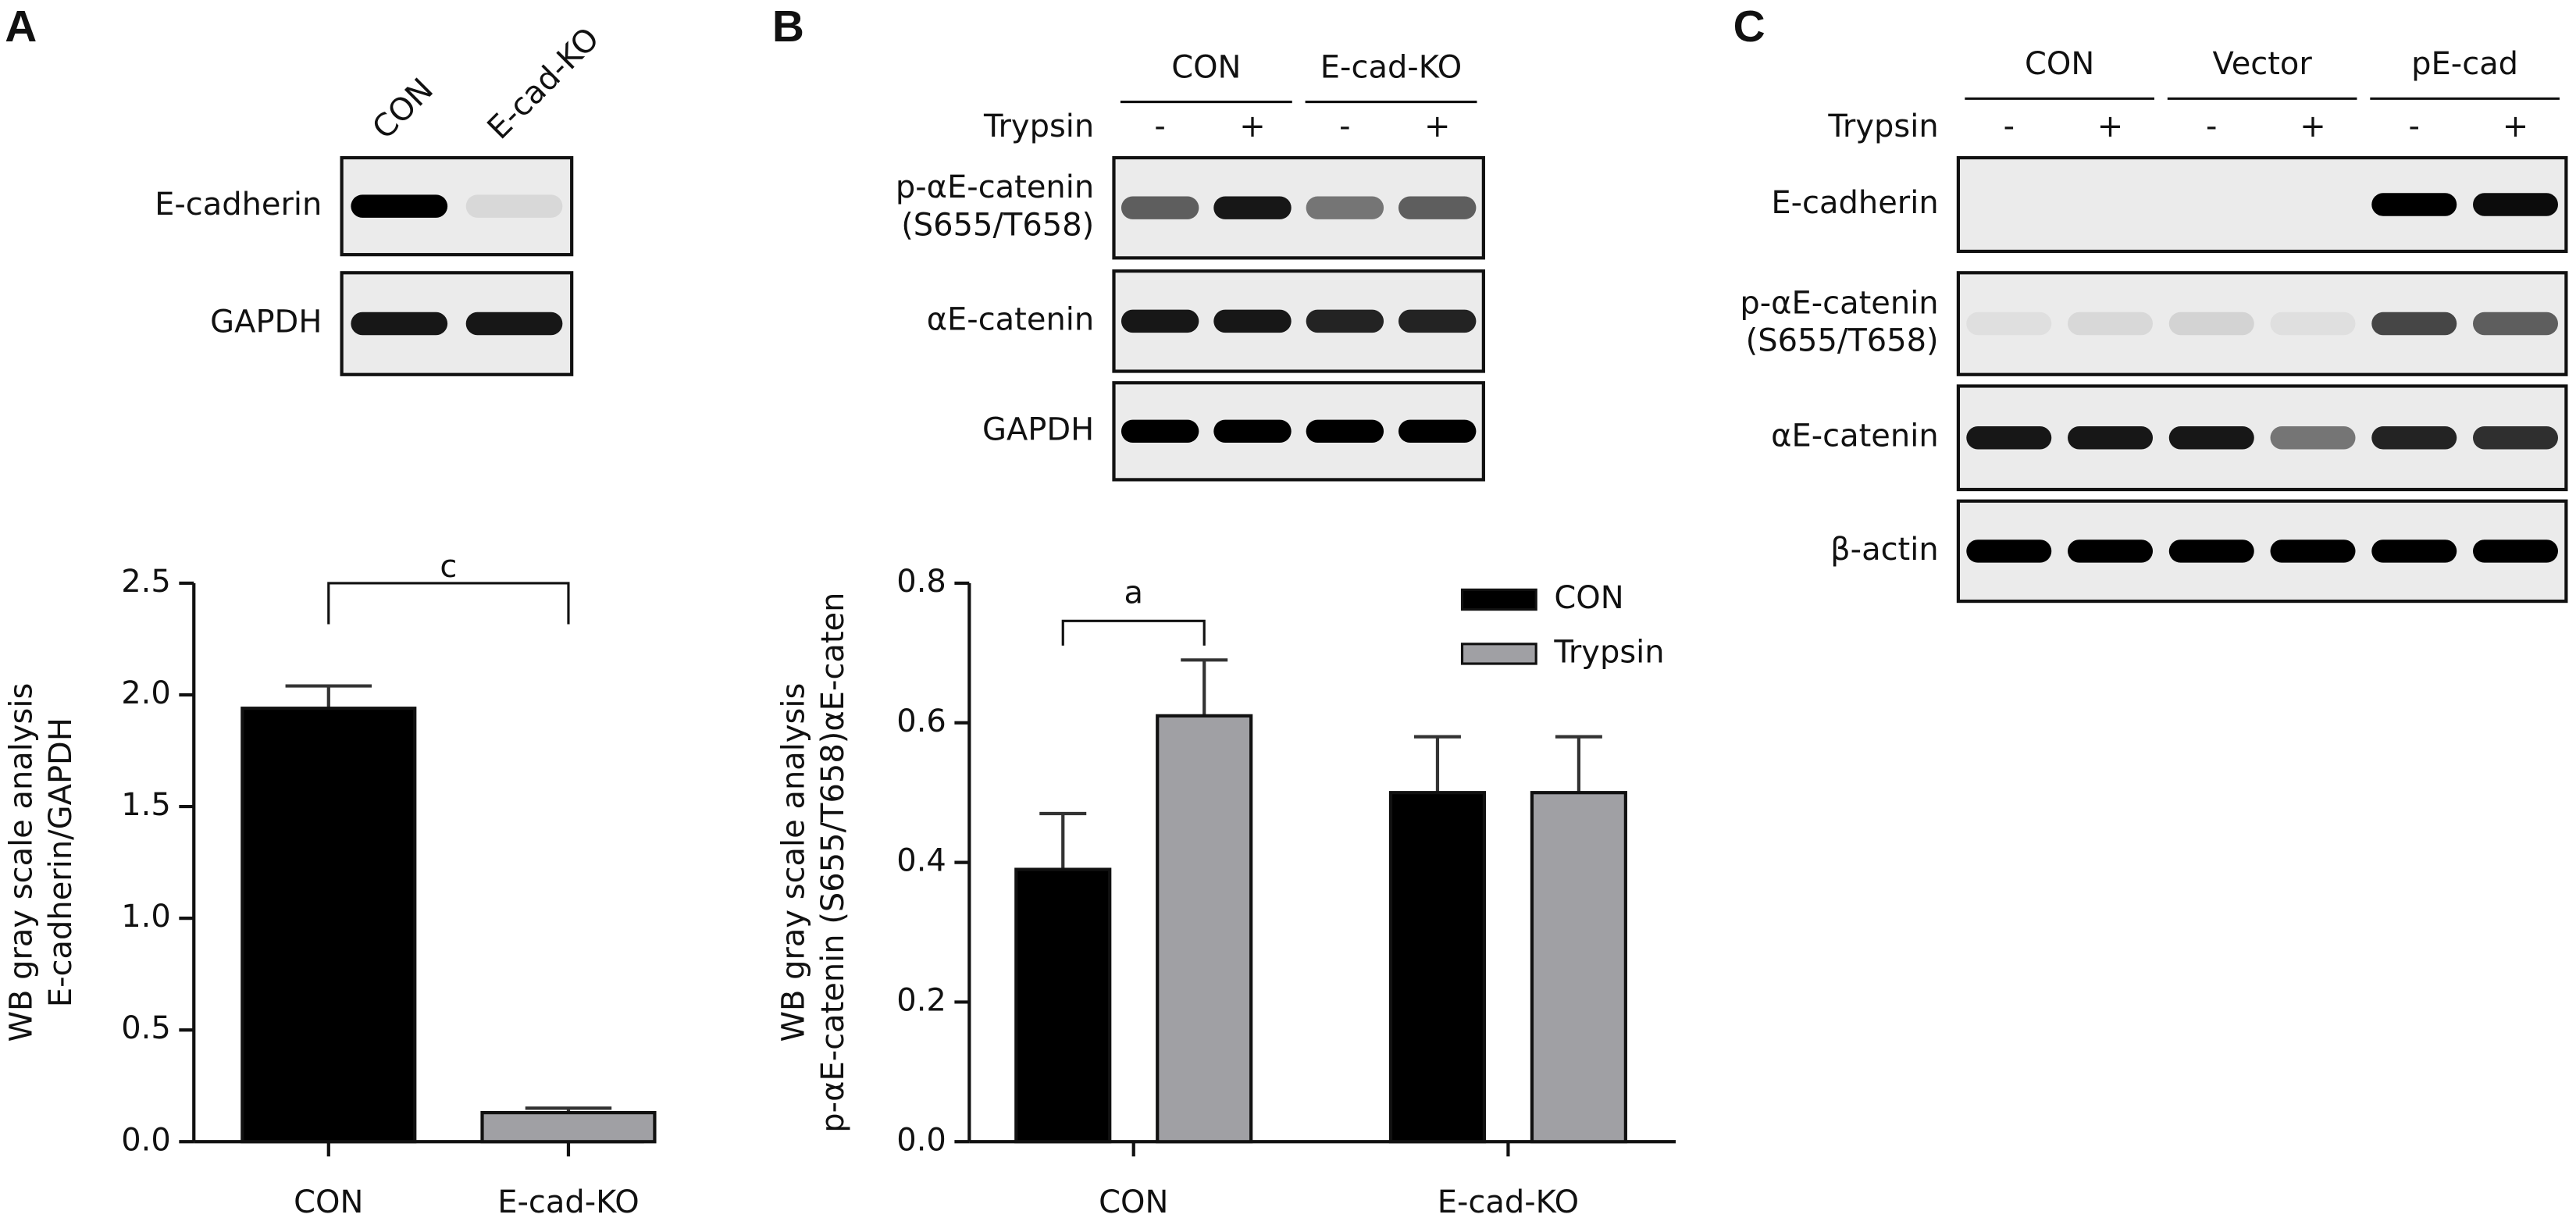 The width and height of the screenshot is (2576, 1225). What do you see at coordinates (146, 805) in the screenshot?
I see `y-tick-label: 1.5` at bounding box center [146, 805].